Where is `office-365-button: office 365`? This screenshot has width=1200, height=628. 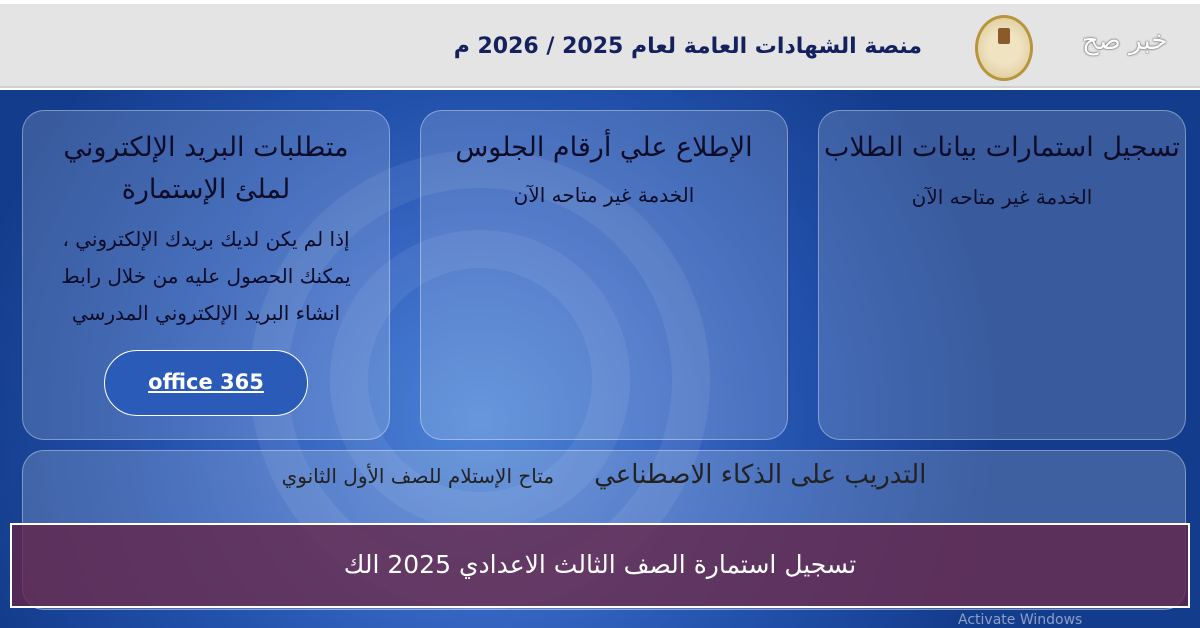
office-365-button: office 365 is located at coordinates (206, 383).